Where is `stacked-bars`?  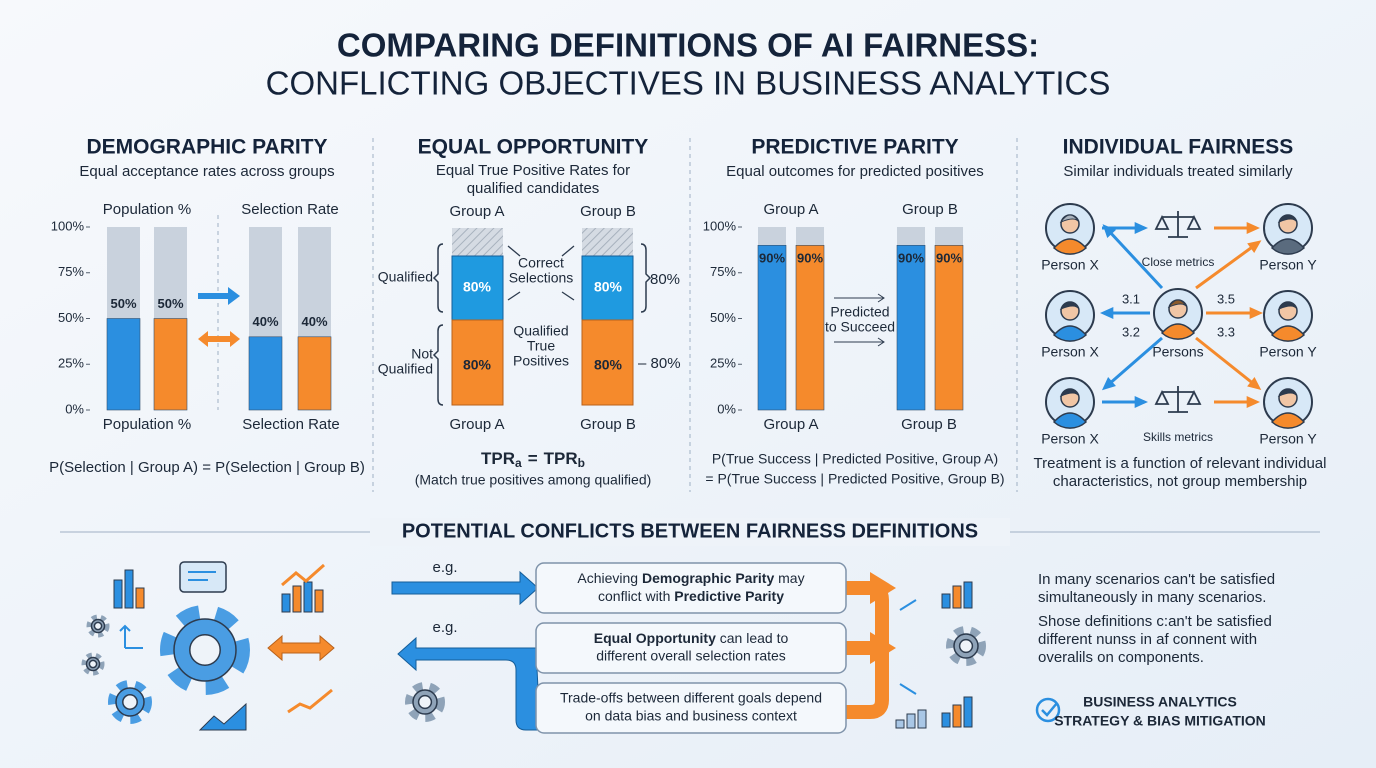 stacked-bars is located at coordinates (542, 317).